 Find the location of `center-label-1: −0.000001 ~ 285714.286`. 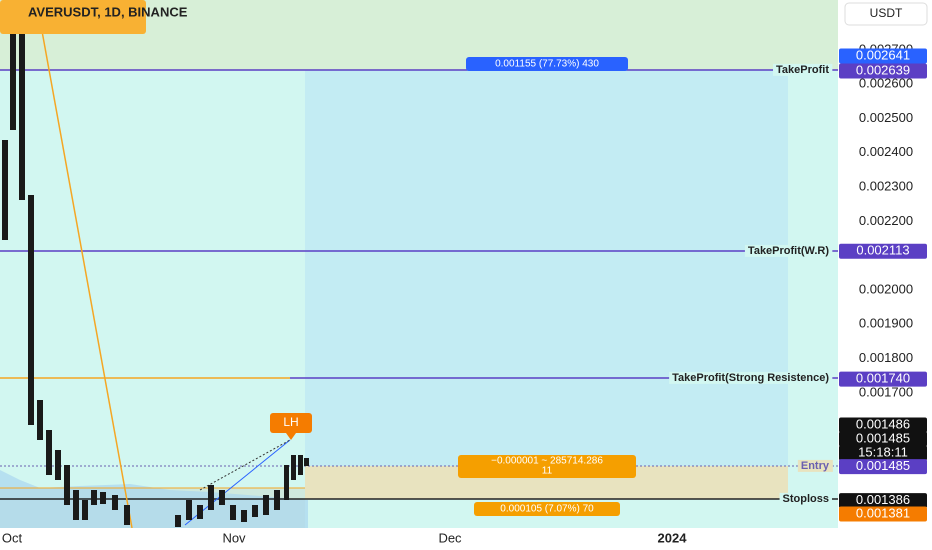

center-label-1: −0.000001 ~ 285714.286 is located at coordinates (547, 461).